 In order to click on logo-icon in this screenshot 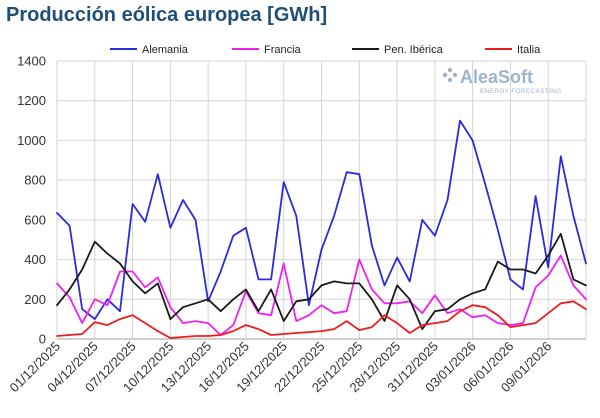, I will do `click(450, 75)`.